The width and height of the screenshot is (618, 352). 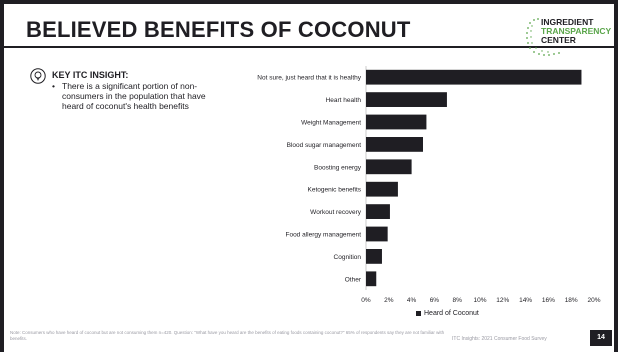 What do you see at coordinates (335, 190) in the screenshot?
I see `category-label: Ketogenic benefits` at bounding box center [335, 190].